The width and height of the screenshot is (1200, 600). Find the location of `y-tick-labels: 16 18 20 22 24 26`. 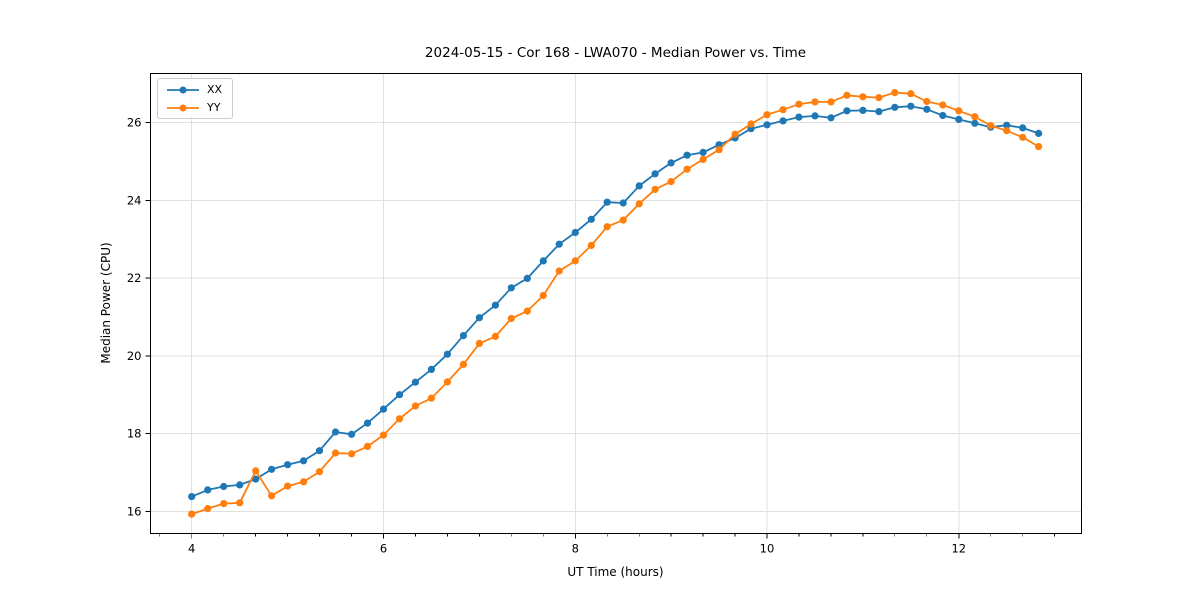

y-tick-labels: 16 18 20 22 24 26 is located at coordinates (134, 317).